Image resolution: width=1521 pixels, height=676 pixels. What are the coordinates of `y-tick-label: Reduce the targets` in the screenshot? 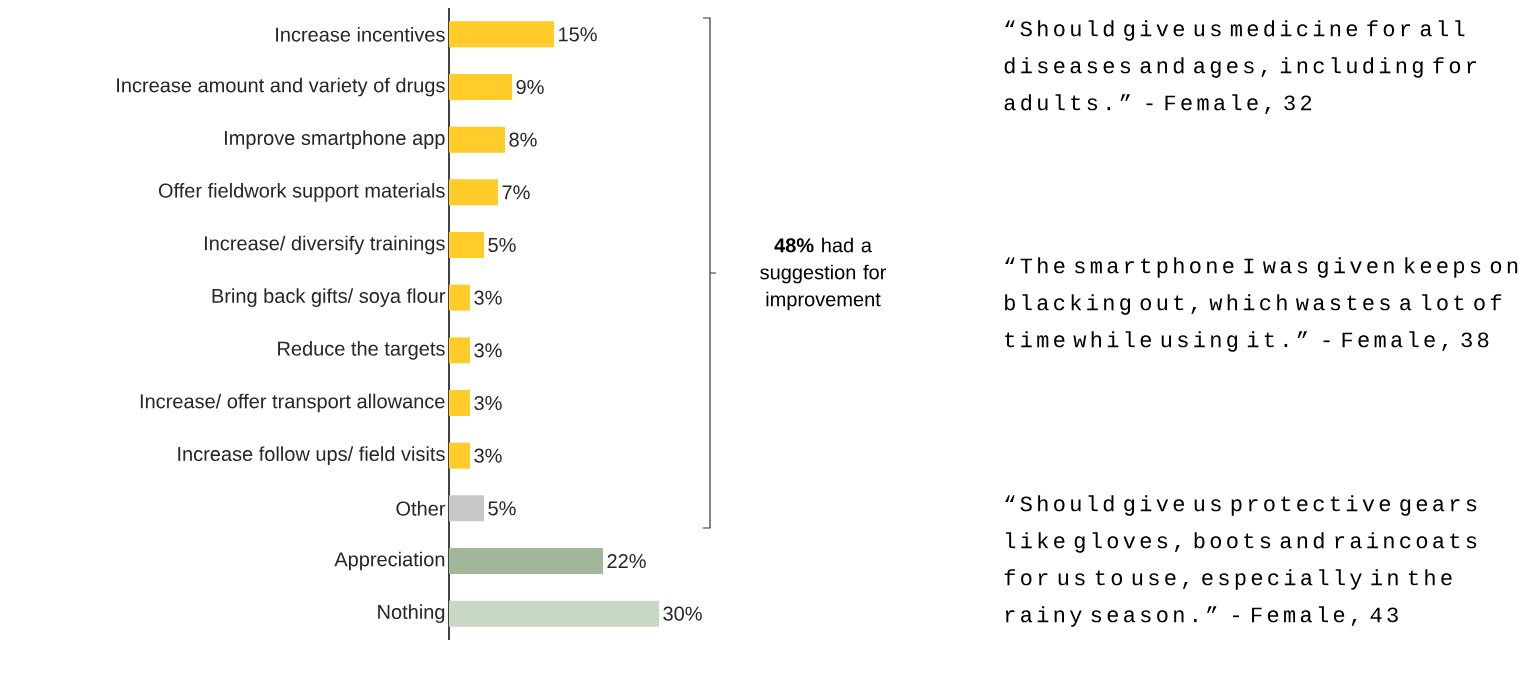 It's located at (361, 350).